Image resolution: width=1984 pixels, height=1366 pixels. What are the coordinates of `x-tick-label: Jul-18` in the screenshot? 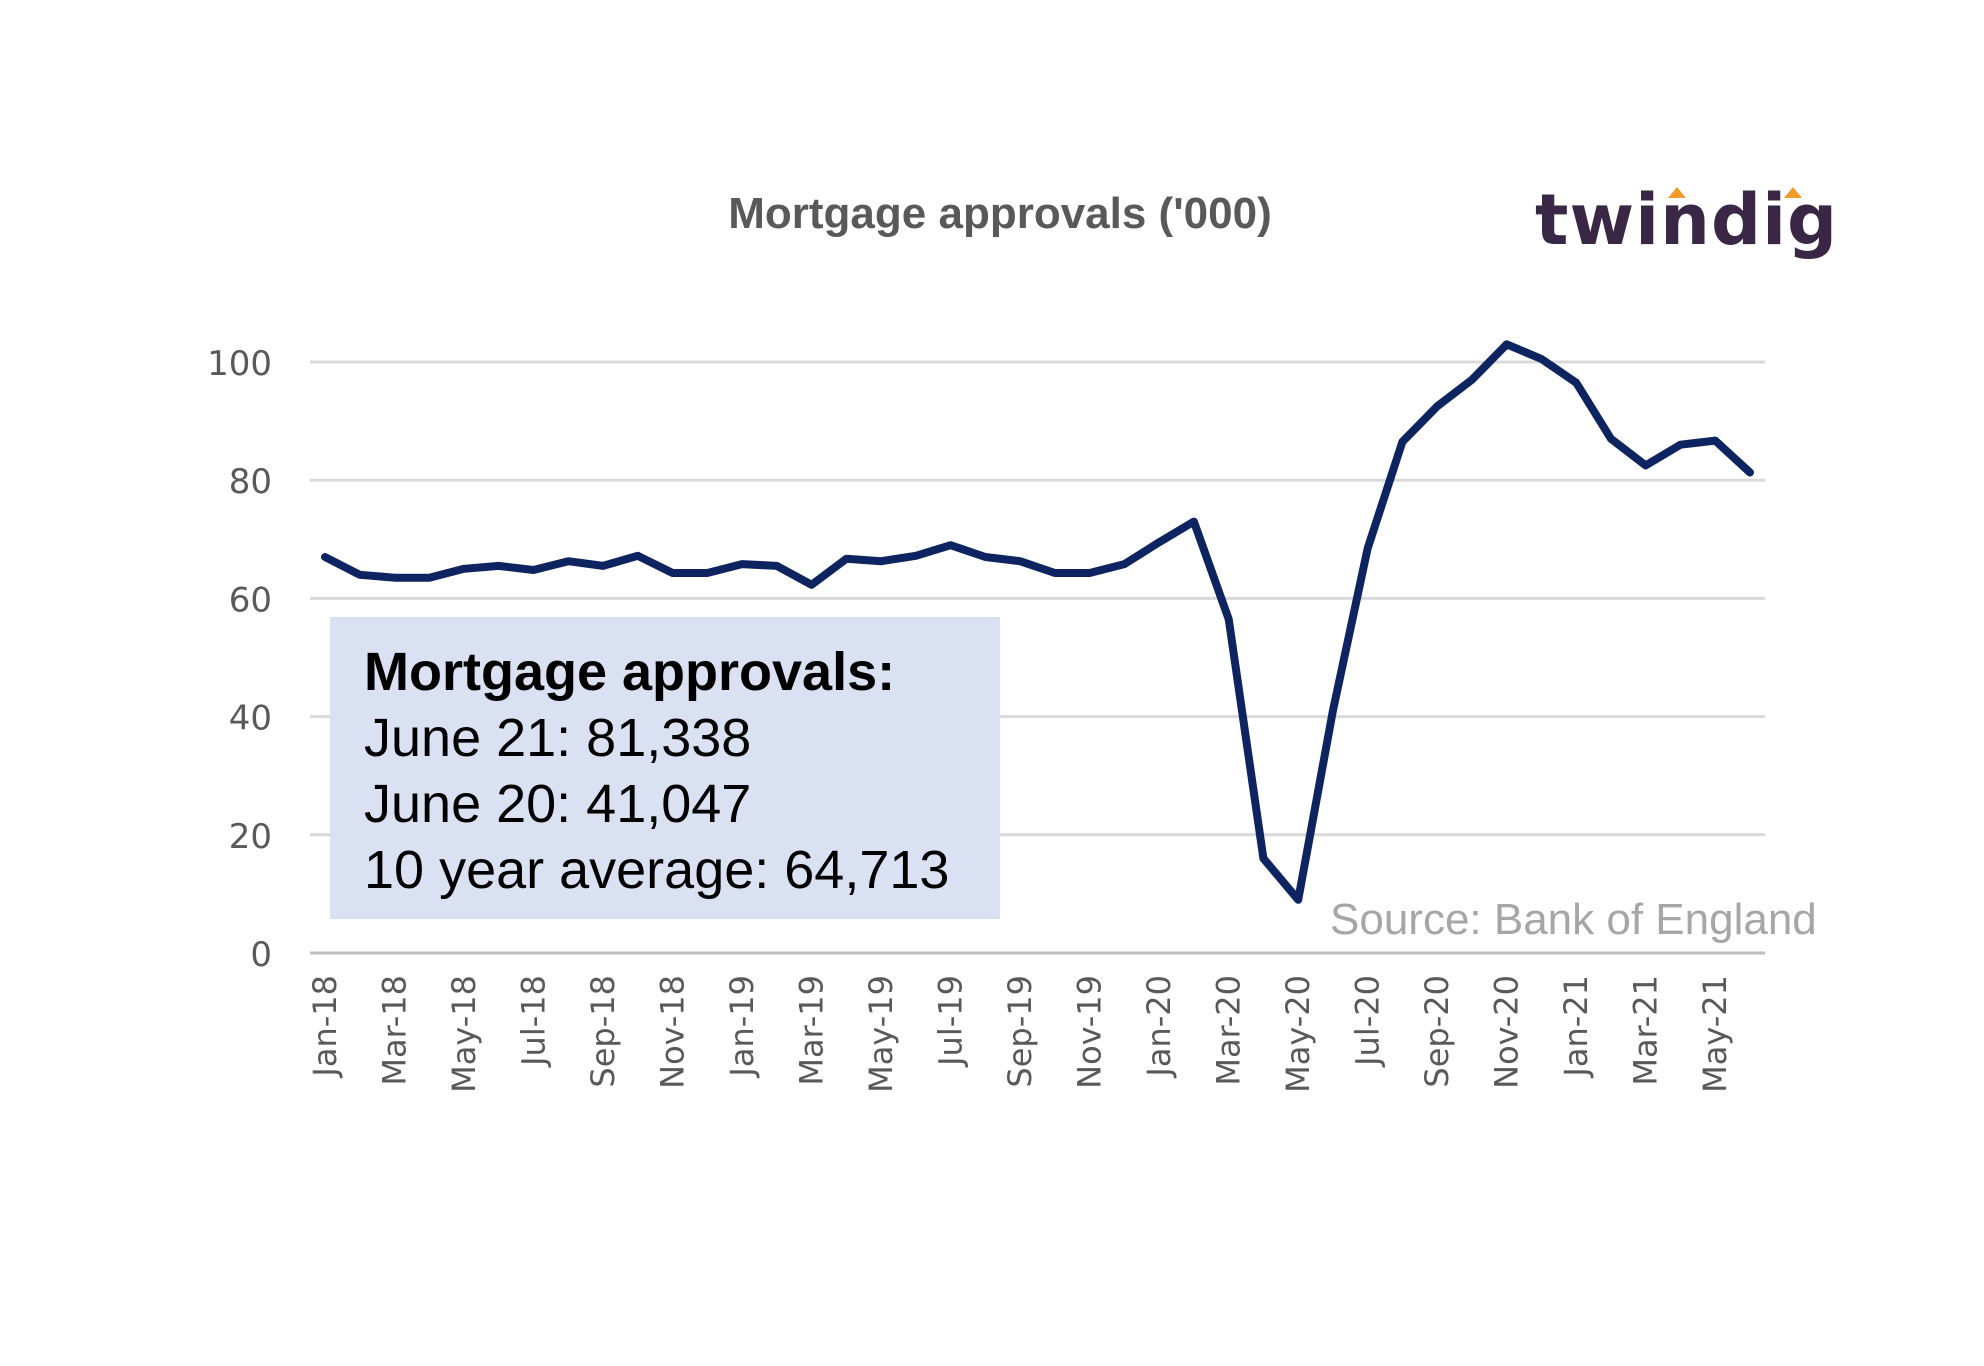 It's located at (534, 1021).